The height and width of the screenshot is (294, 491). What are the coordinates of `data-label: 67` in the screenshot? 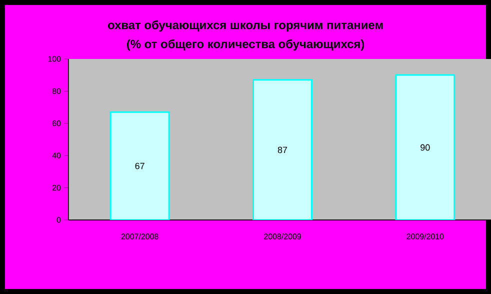 It's located at (139, 166).